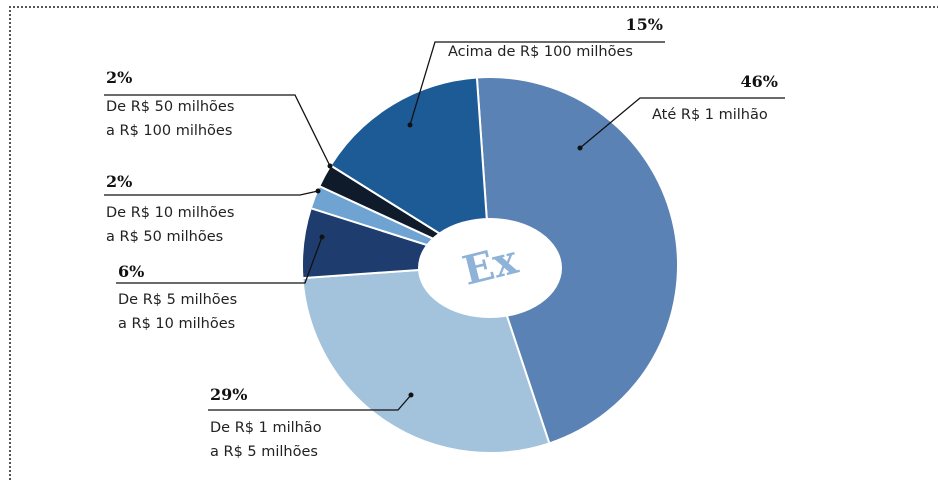  Describe the element at coordinates (644, 24) in the screenshot. I see `value-label: 15%` at that location.